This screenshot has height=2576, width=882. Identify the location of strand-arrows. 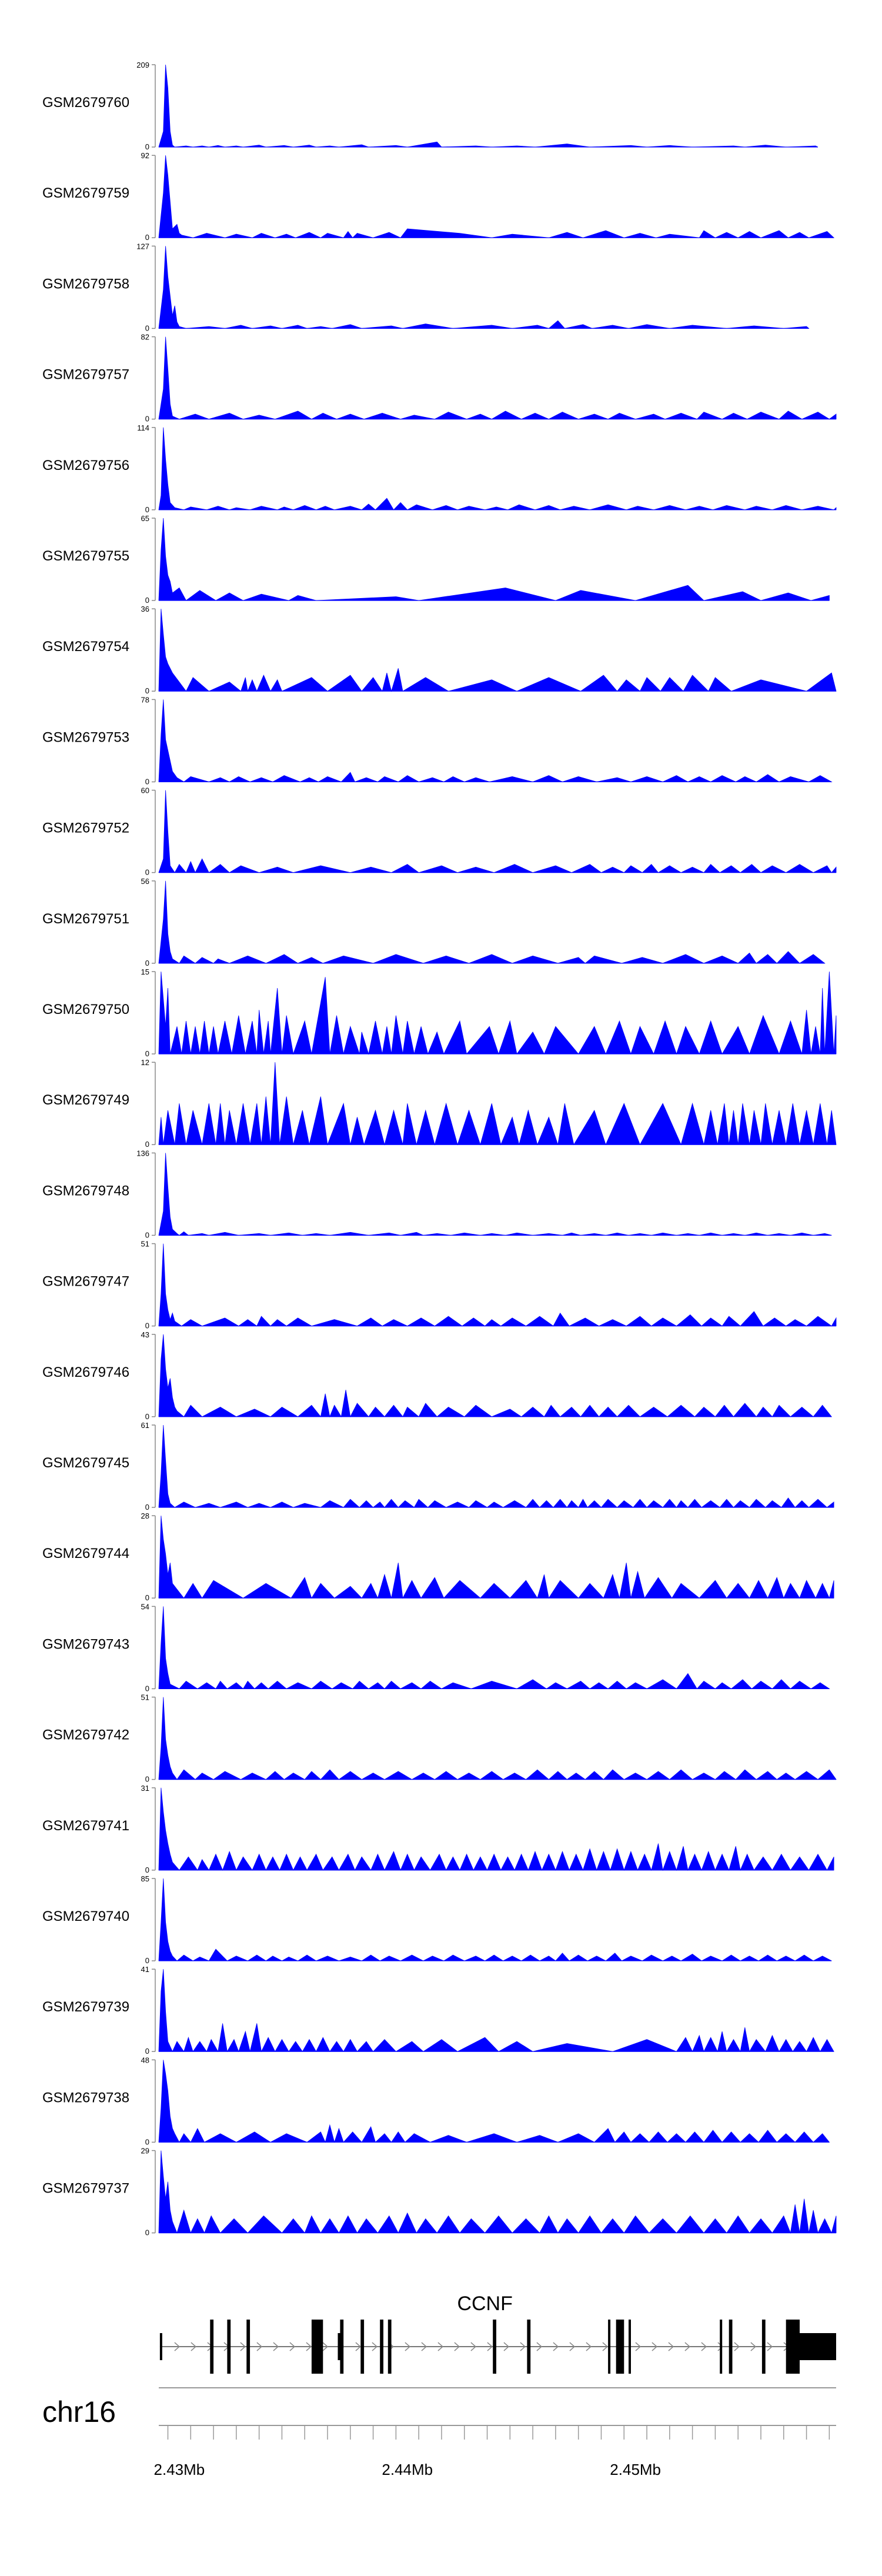
(498, 2346).